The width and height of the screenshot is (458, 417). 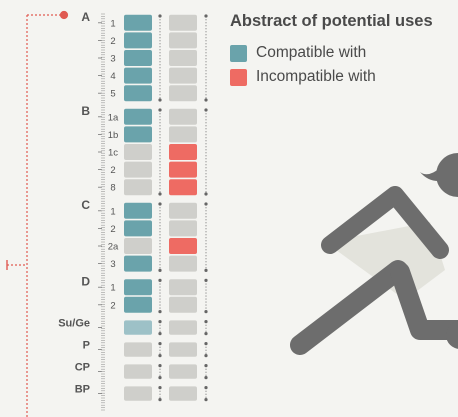 What do you see at coordinates (385, 222) in the screenshot?
I see `figure-arm` at bounding box center [385, 222].